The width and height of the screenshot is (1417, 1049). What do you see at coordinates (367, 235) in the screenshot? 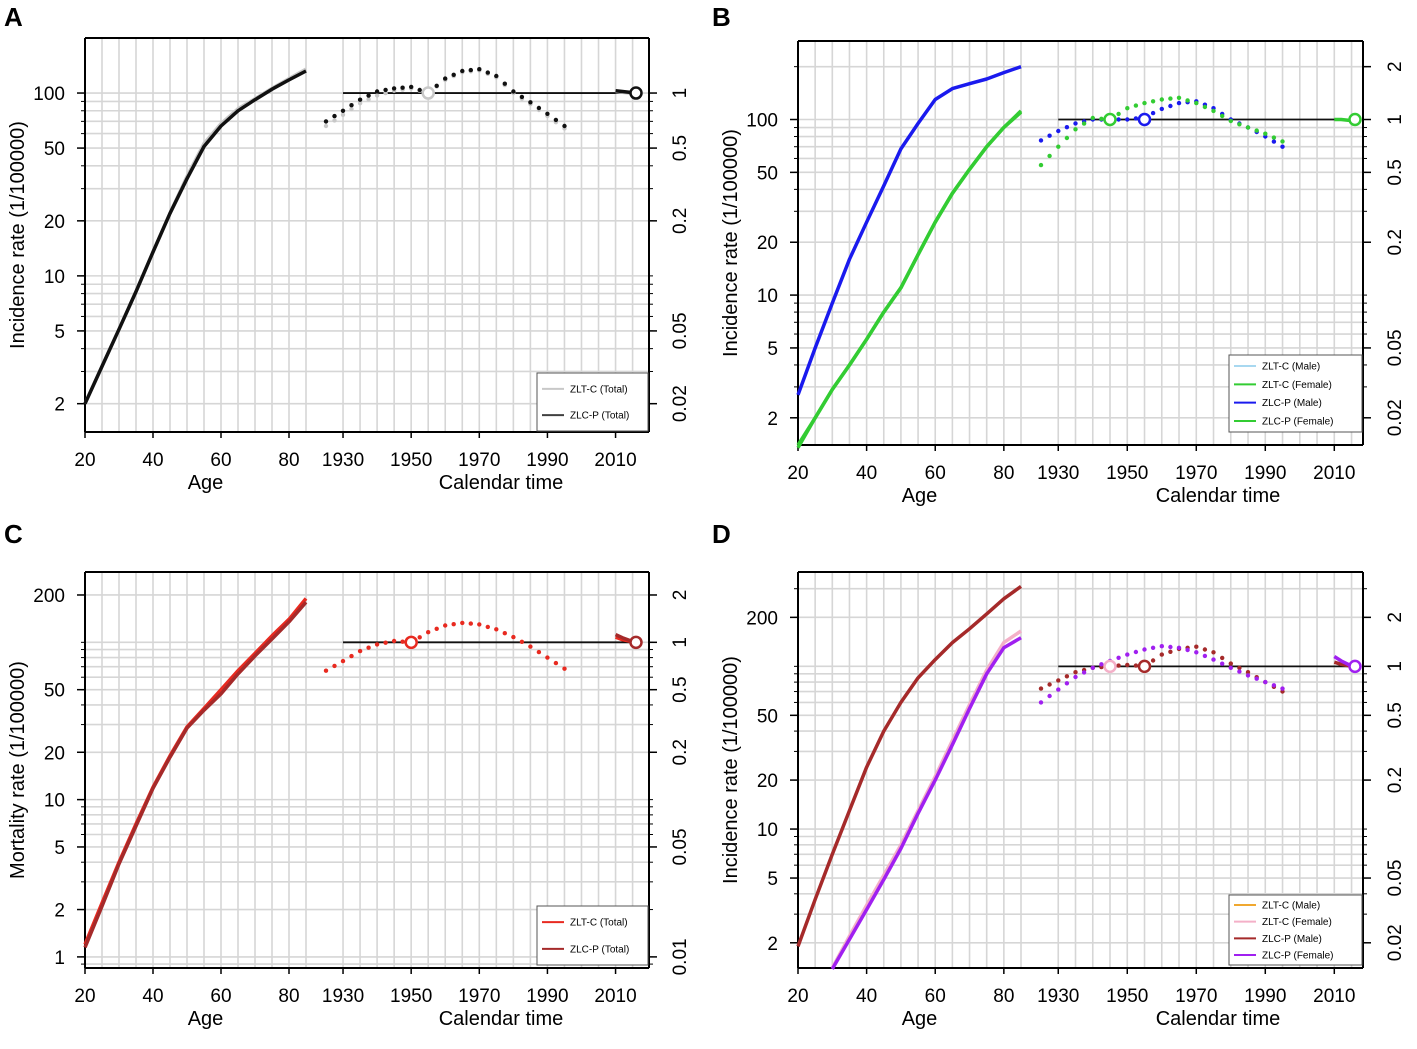
I see `gridlines` at bounding box center [367, 235].